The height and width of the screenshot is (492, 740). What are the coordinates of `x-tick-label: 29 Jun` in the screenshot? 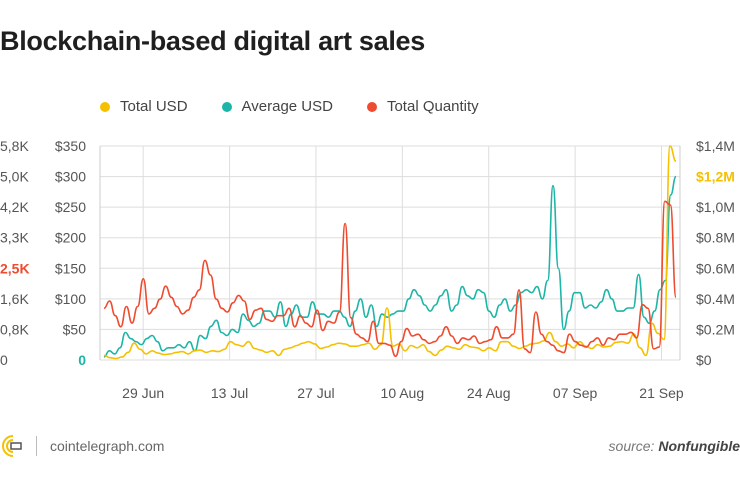 It's located at (143, 393).